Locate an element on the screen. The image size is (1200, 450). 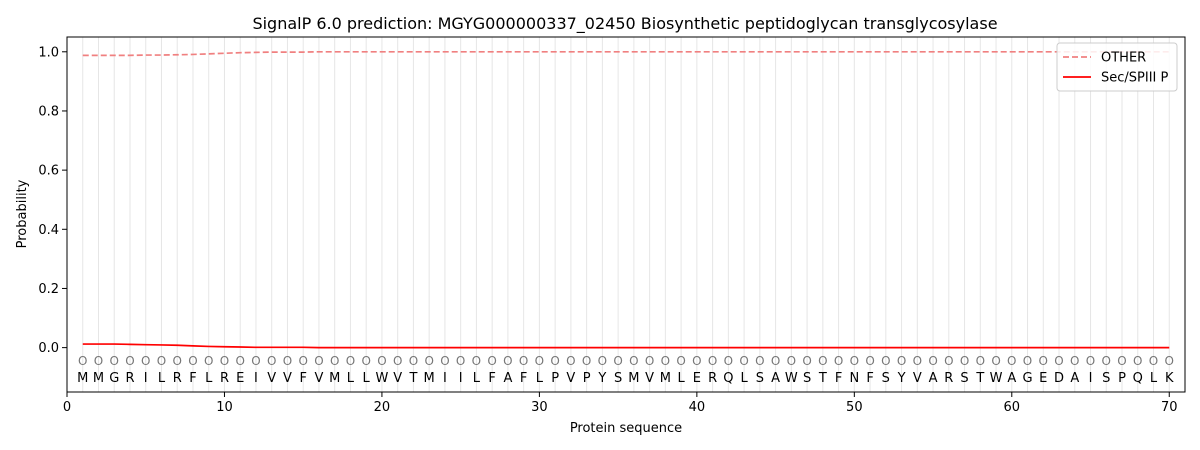
series-line is located at coordinates (626, 53).